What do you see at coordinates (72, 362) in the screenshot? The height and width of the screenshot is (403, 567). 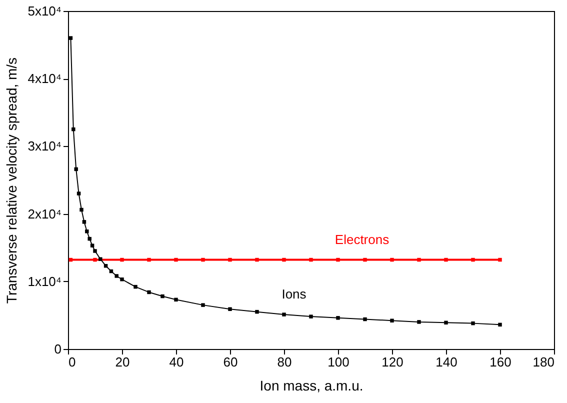 I see `x-tick-label: 0` at bounding box center [72, 362].